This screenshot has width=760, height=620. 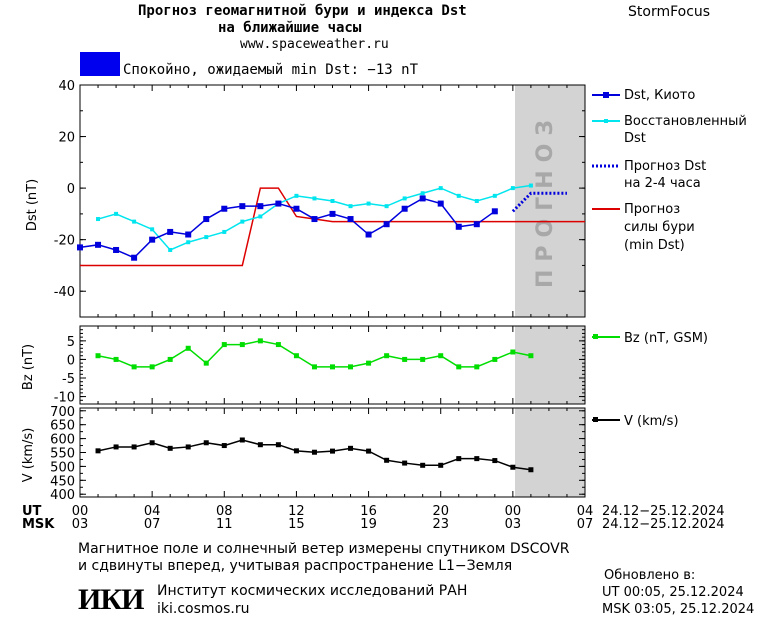 I want to click on legend-bz: Bz (nT, GSM), so click(x=666, y=338).